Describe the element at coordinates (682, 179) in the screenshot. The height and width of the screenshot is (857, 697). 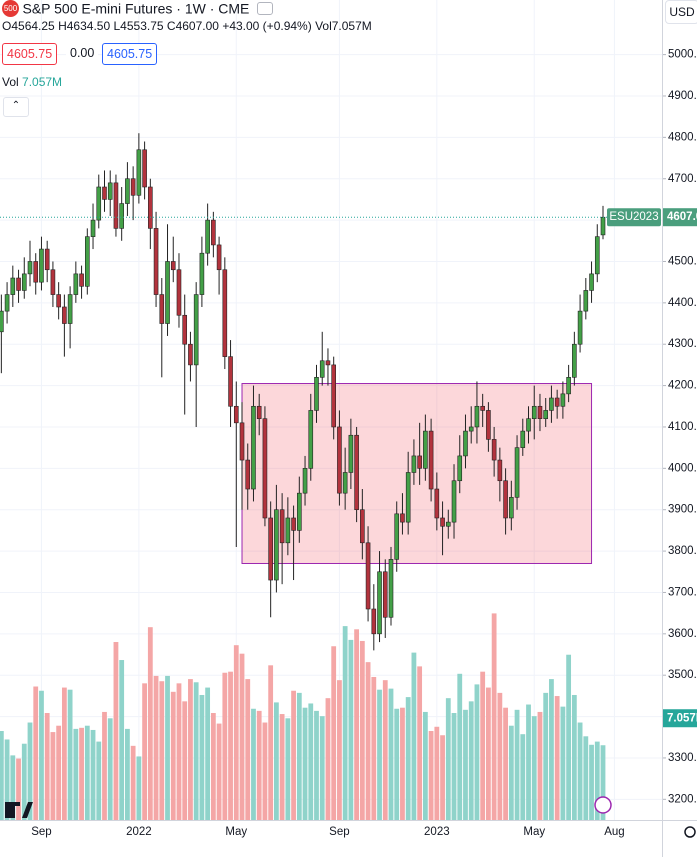
I see `y-tick-label: 4700.0` at that location.